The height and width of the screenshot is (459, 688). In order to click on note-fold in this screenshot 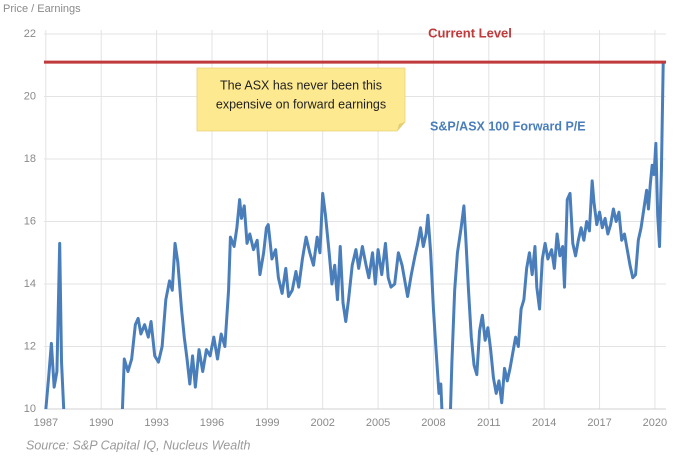, I will do `click(401, 126)`.